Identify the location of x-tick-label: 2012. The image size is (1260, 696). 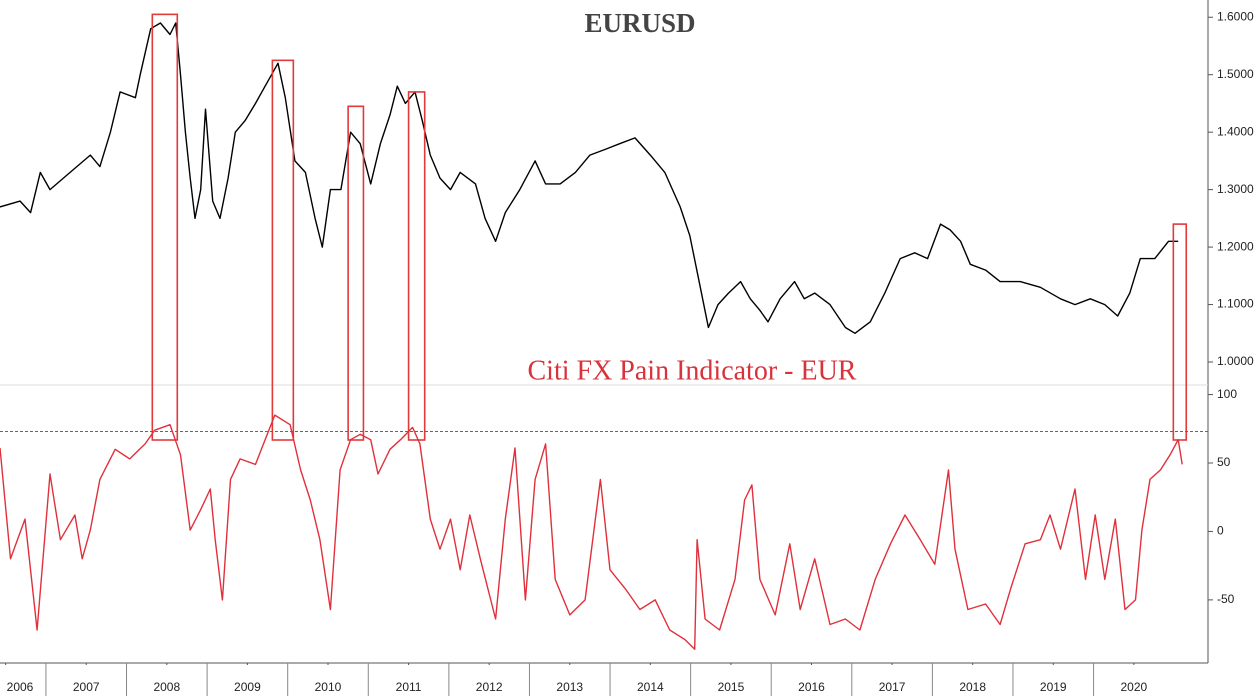
(489, 687).